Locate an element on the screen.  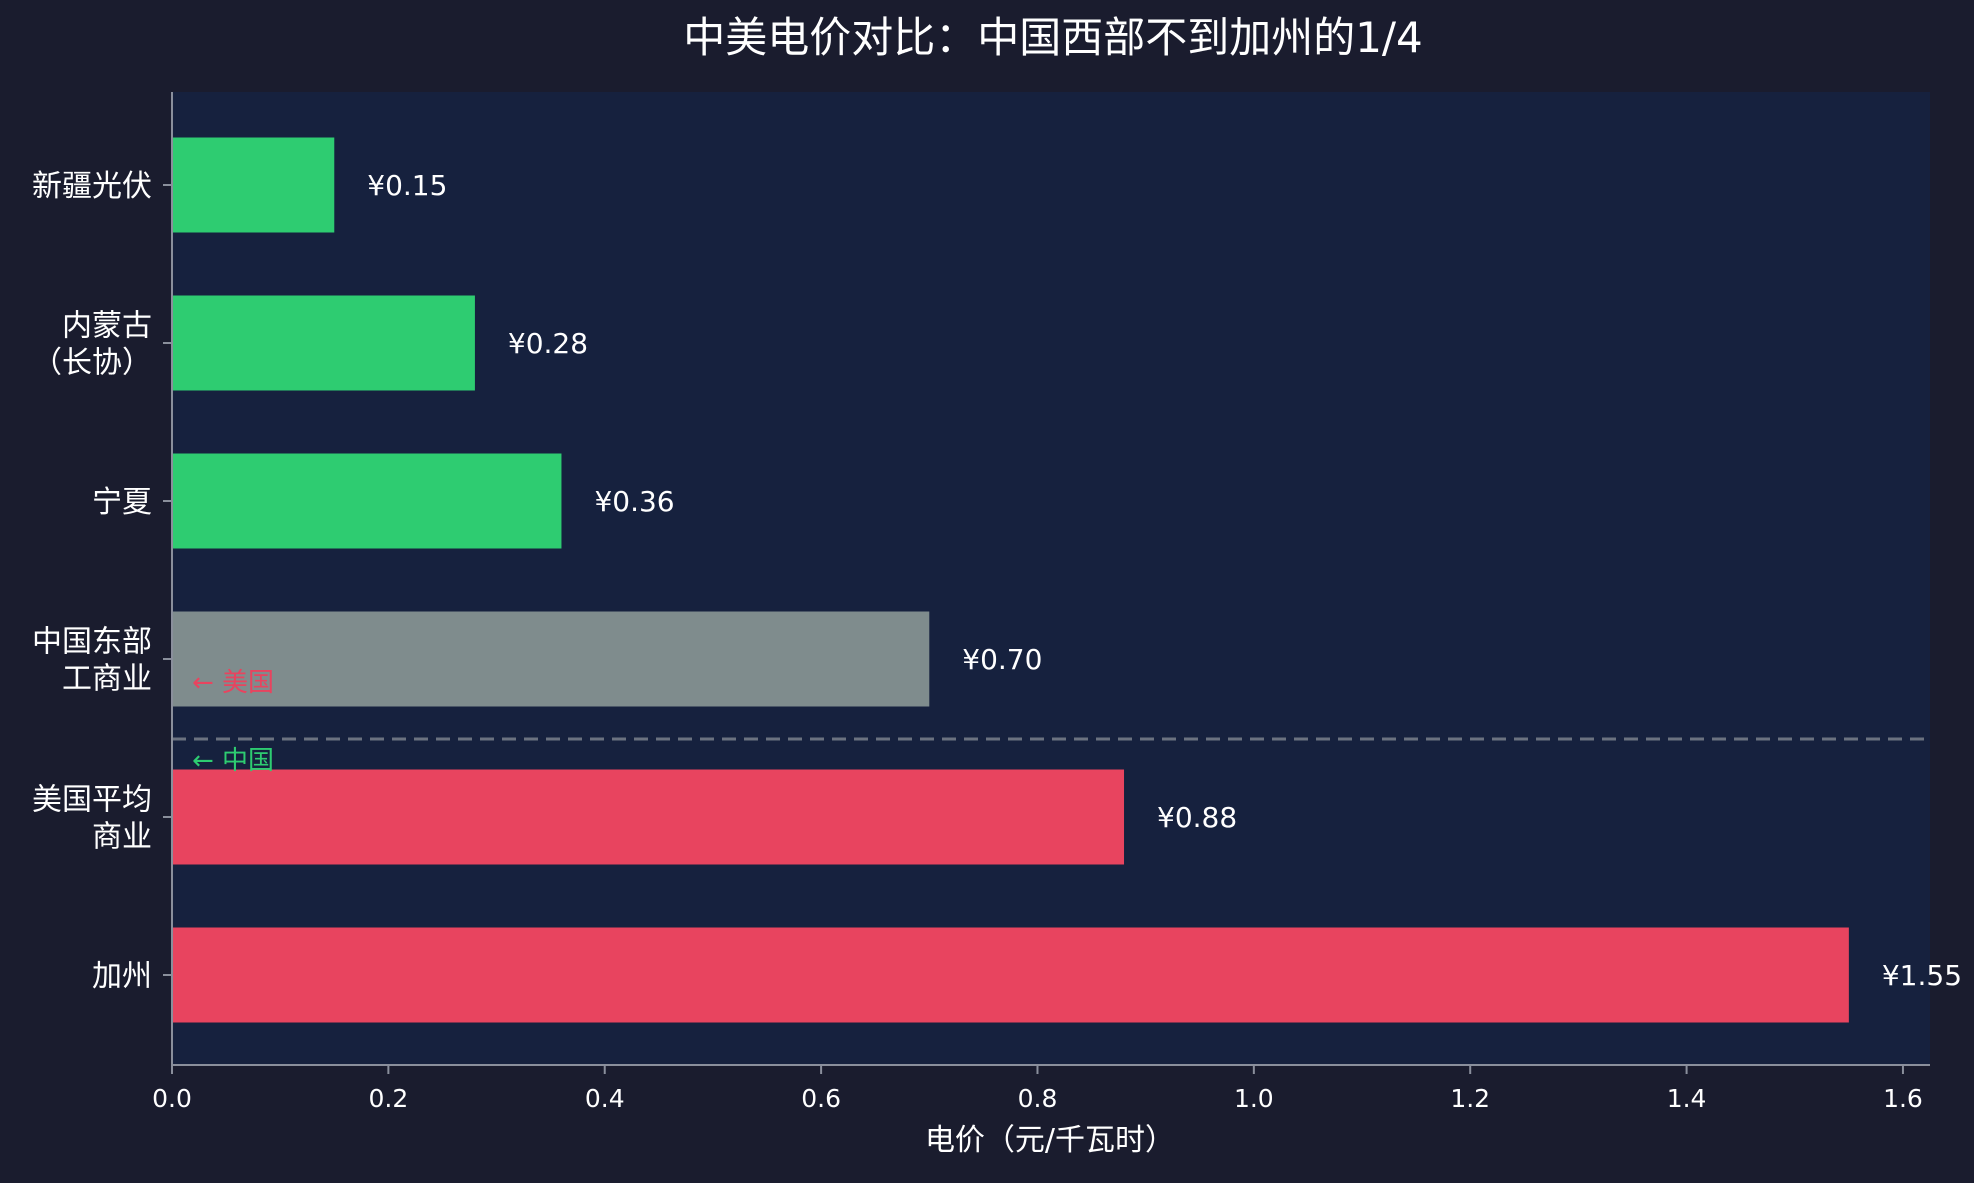
x-tick-label: 1.4 is located at coordinates (1687, 1098).